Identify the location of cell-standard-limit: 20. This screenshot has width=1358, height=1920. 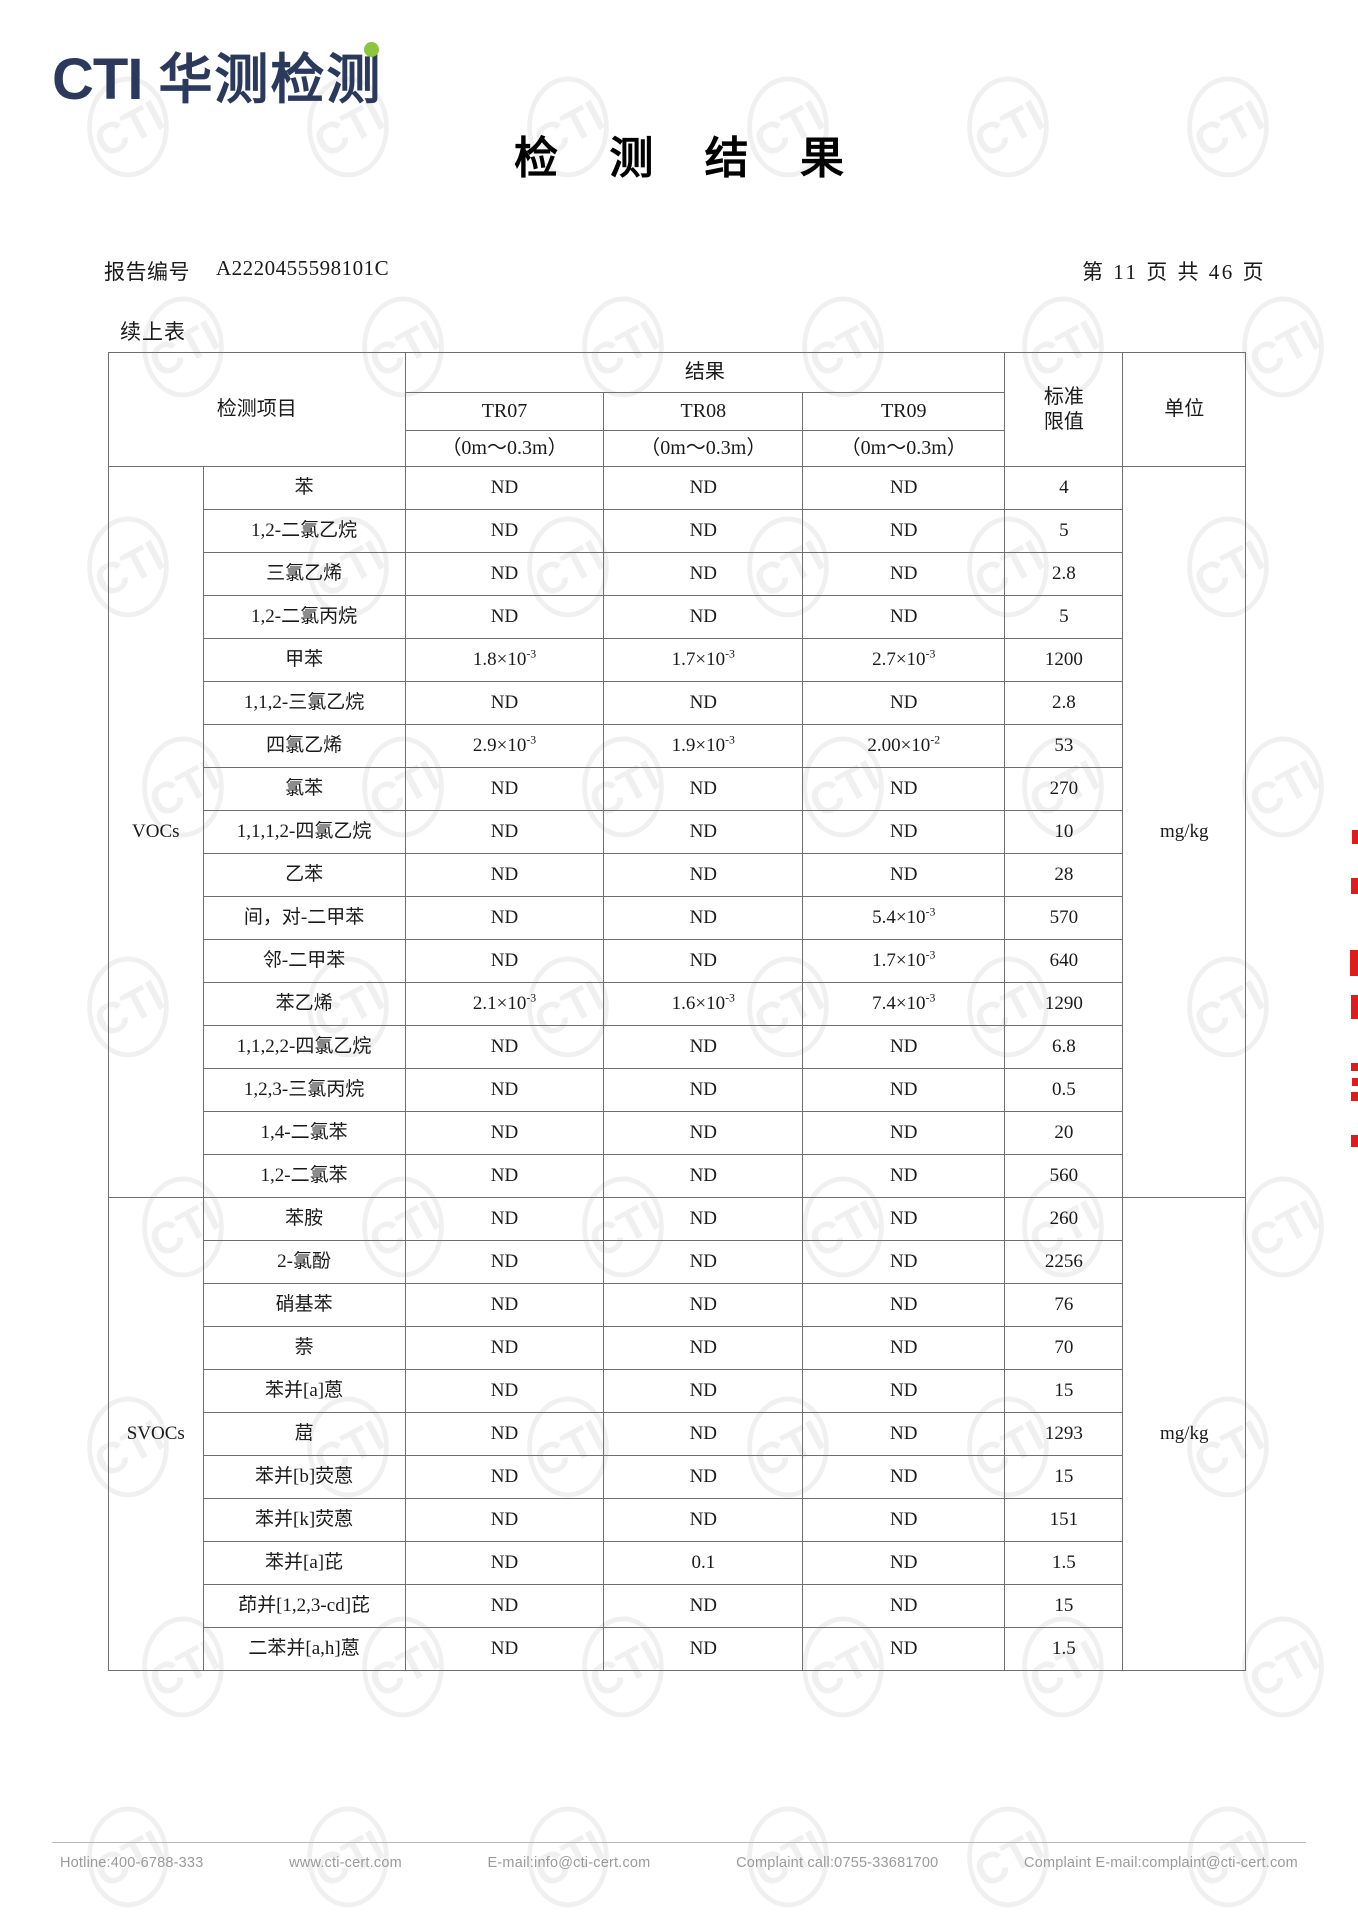
(1064, 1133).